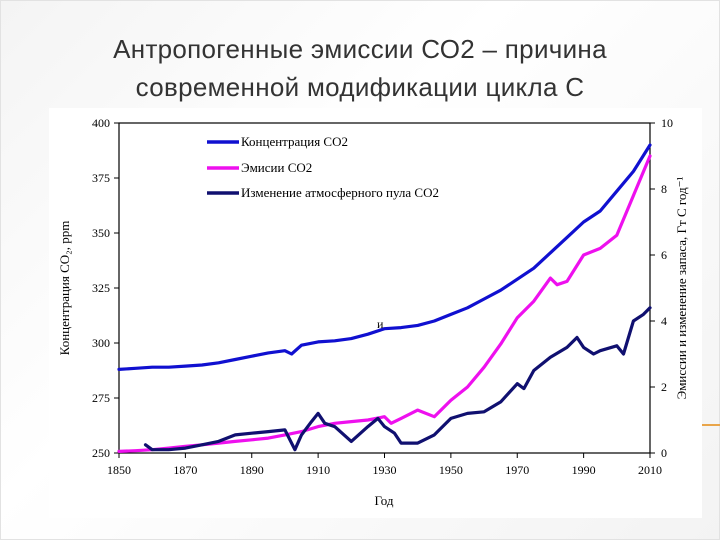  I want to click on y-right-tick-label-6: 6, so click(664, 255).